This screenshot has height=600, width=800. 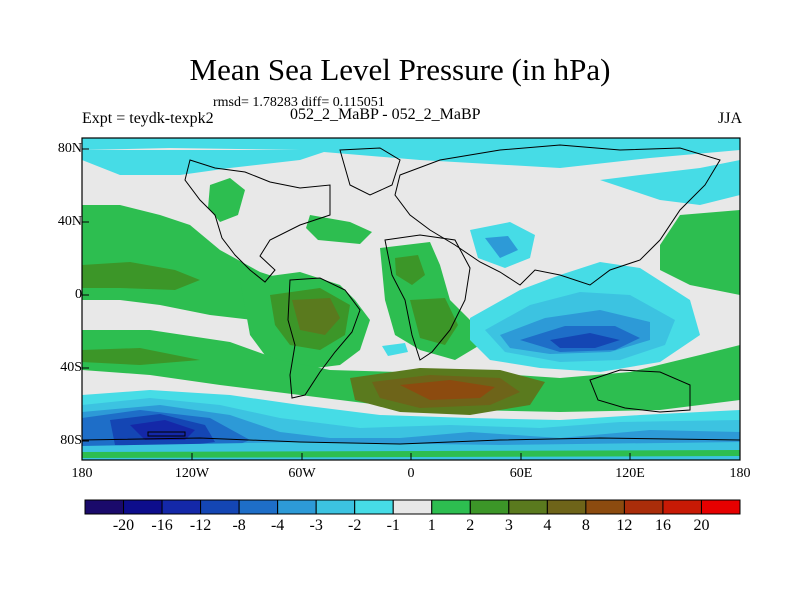 I want to click on colorbar-label: 16, so click(x=662, y=525).